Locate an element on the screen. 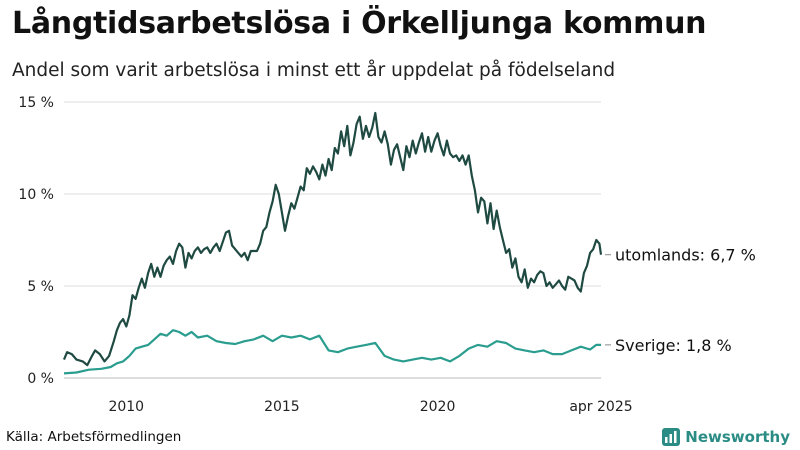 This screenshot has width=800, height=450. brand-name: Newsworthy is located at coordinates (737, 437).